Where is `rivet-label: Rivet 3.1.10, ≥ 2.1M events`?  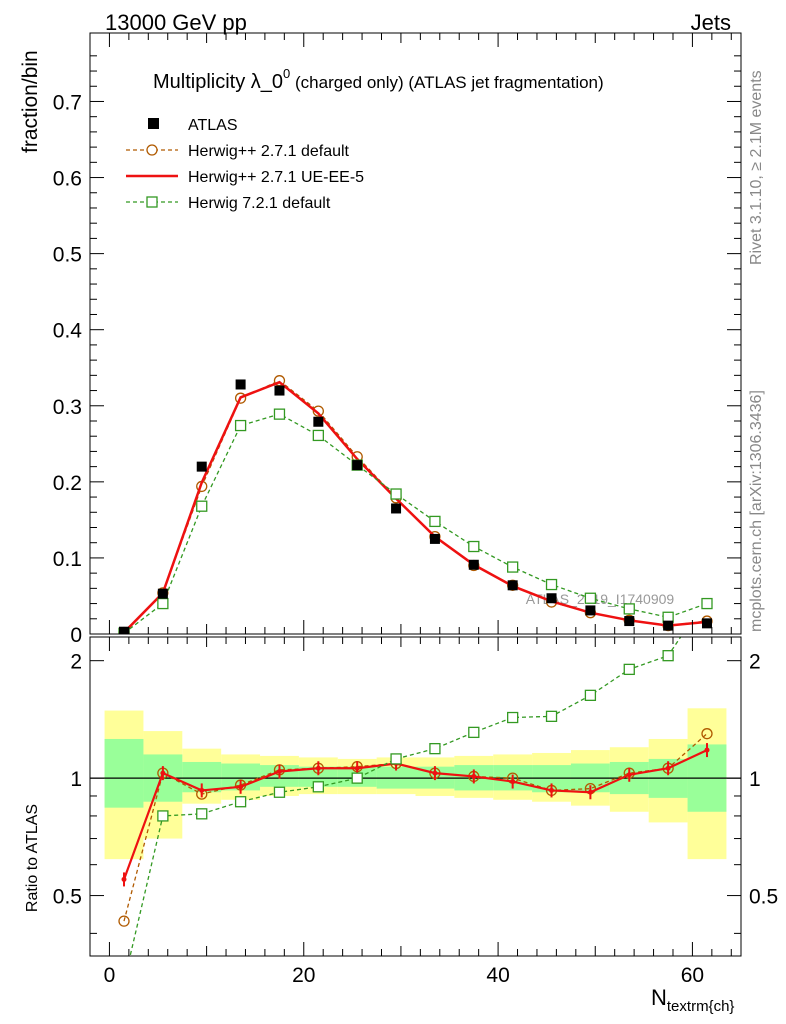
rivet-label: Rivet 3.1.10, ≥ 2.1M events is located at coordinates (756, 167).